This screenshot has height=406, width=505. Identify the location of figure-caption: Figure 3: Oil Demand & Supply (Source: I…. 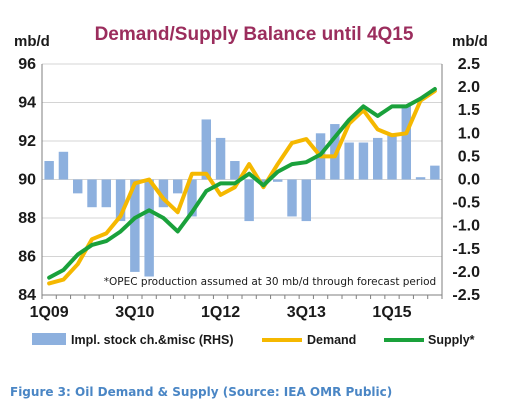
(201, 392).